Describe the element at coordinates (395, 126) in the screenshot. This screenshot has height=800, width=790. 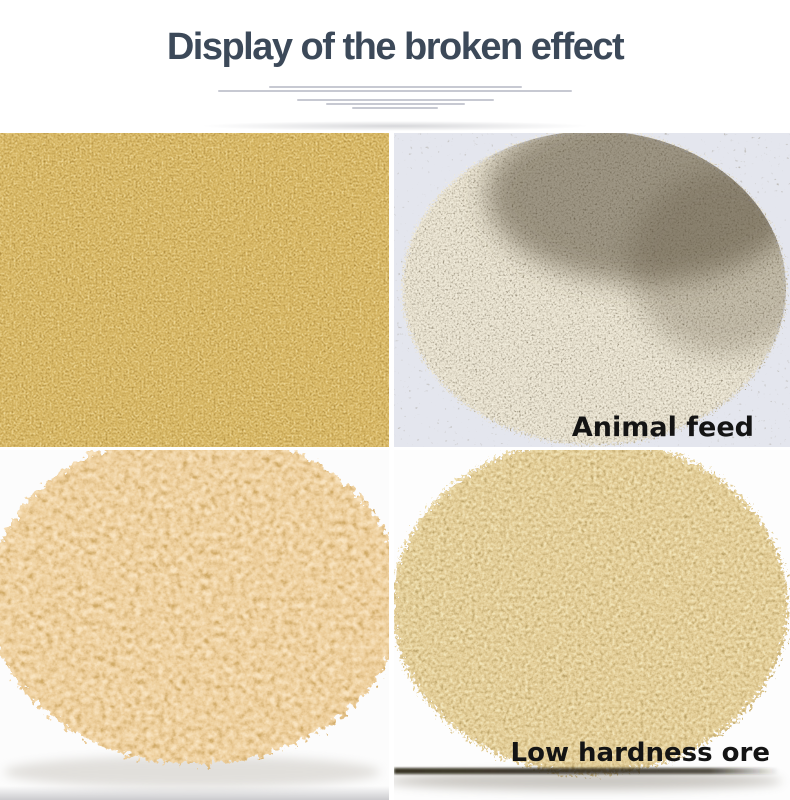
I see `header-shadow` at that location.